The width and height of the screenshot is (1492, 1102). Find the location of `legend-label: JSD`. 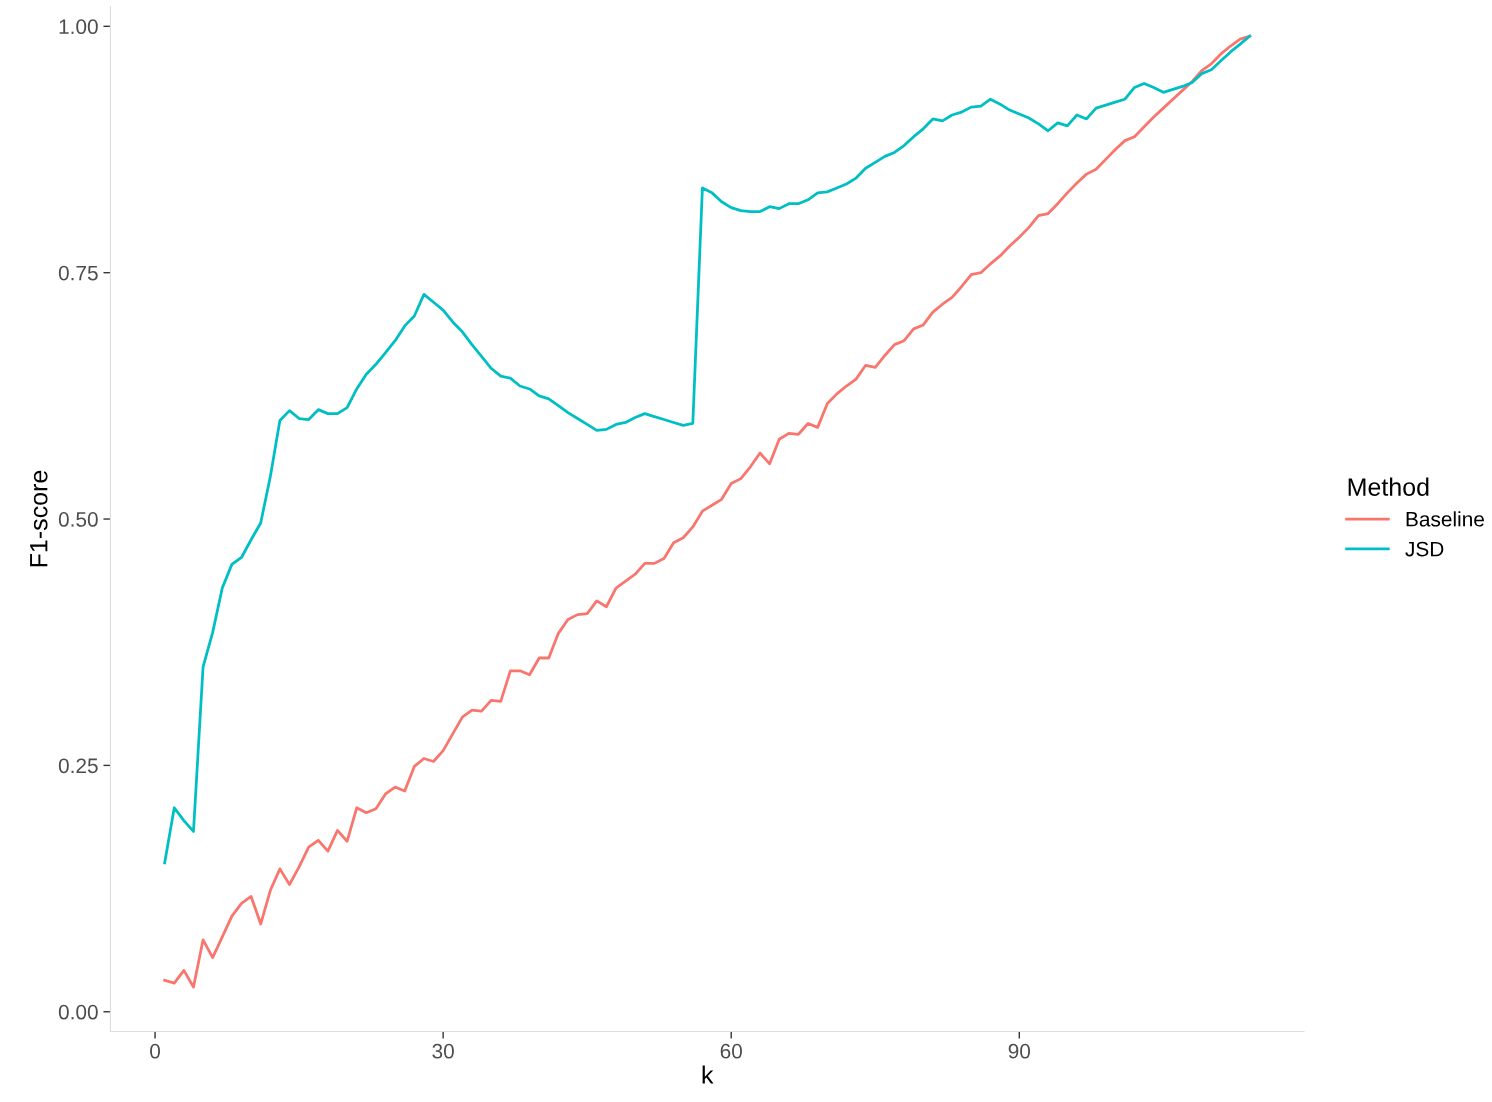

legend-label: JSD is located at coordinates (1424, 549).